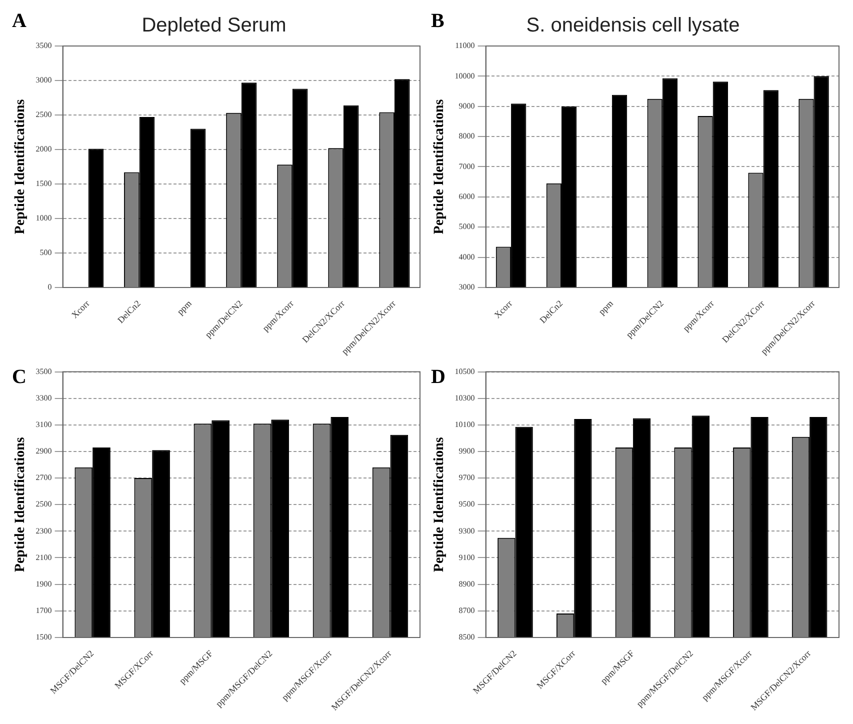 The height and width of the screenshot is (724, 853). What do you see at coordinates (44, 477) in the screenshot?
I see `y-tick-label: 2700` at bounding box center [44, 477].